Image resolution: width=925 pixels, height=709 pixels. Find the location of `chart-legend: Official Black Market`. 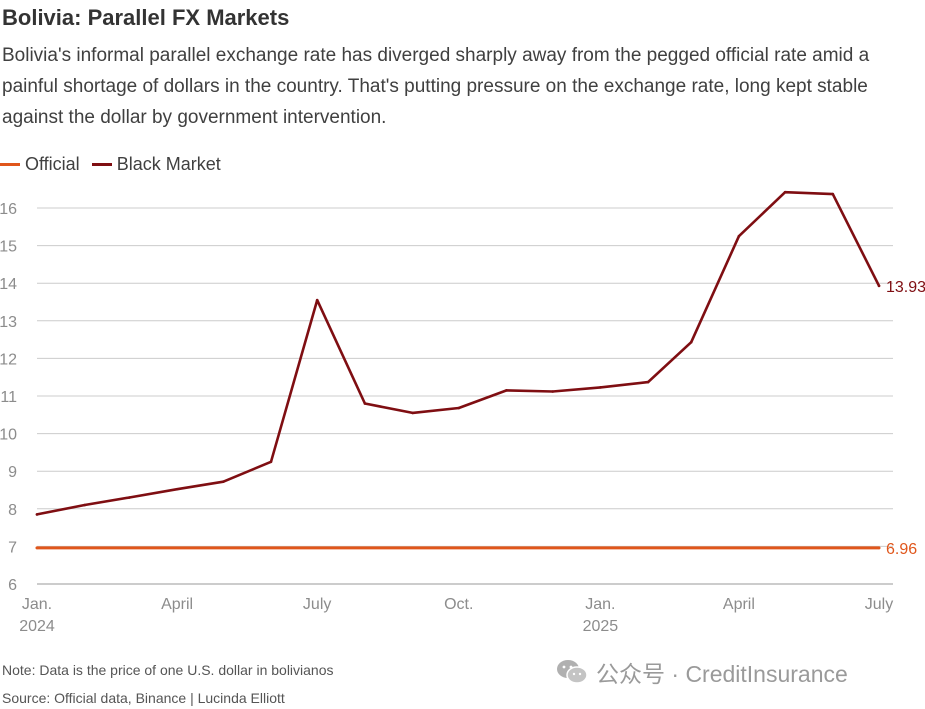

chart-legend: Official Black Market is located at coordinates (116, 164).